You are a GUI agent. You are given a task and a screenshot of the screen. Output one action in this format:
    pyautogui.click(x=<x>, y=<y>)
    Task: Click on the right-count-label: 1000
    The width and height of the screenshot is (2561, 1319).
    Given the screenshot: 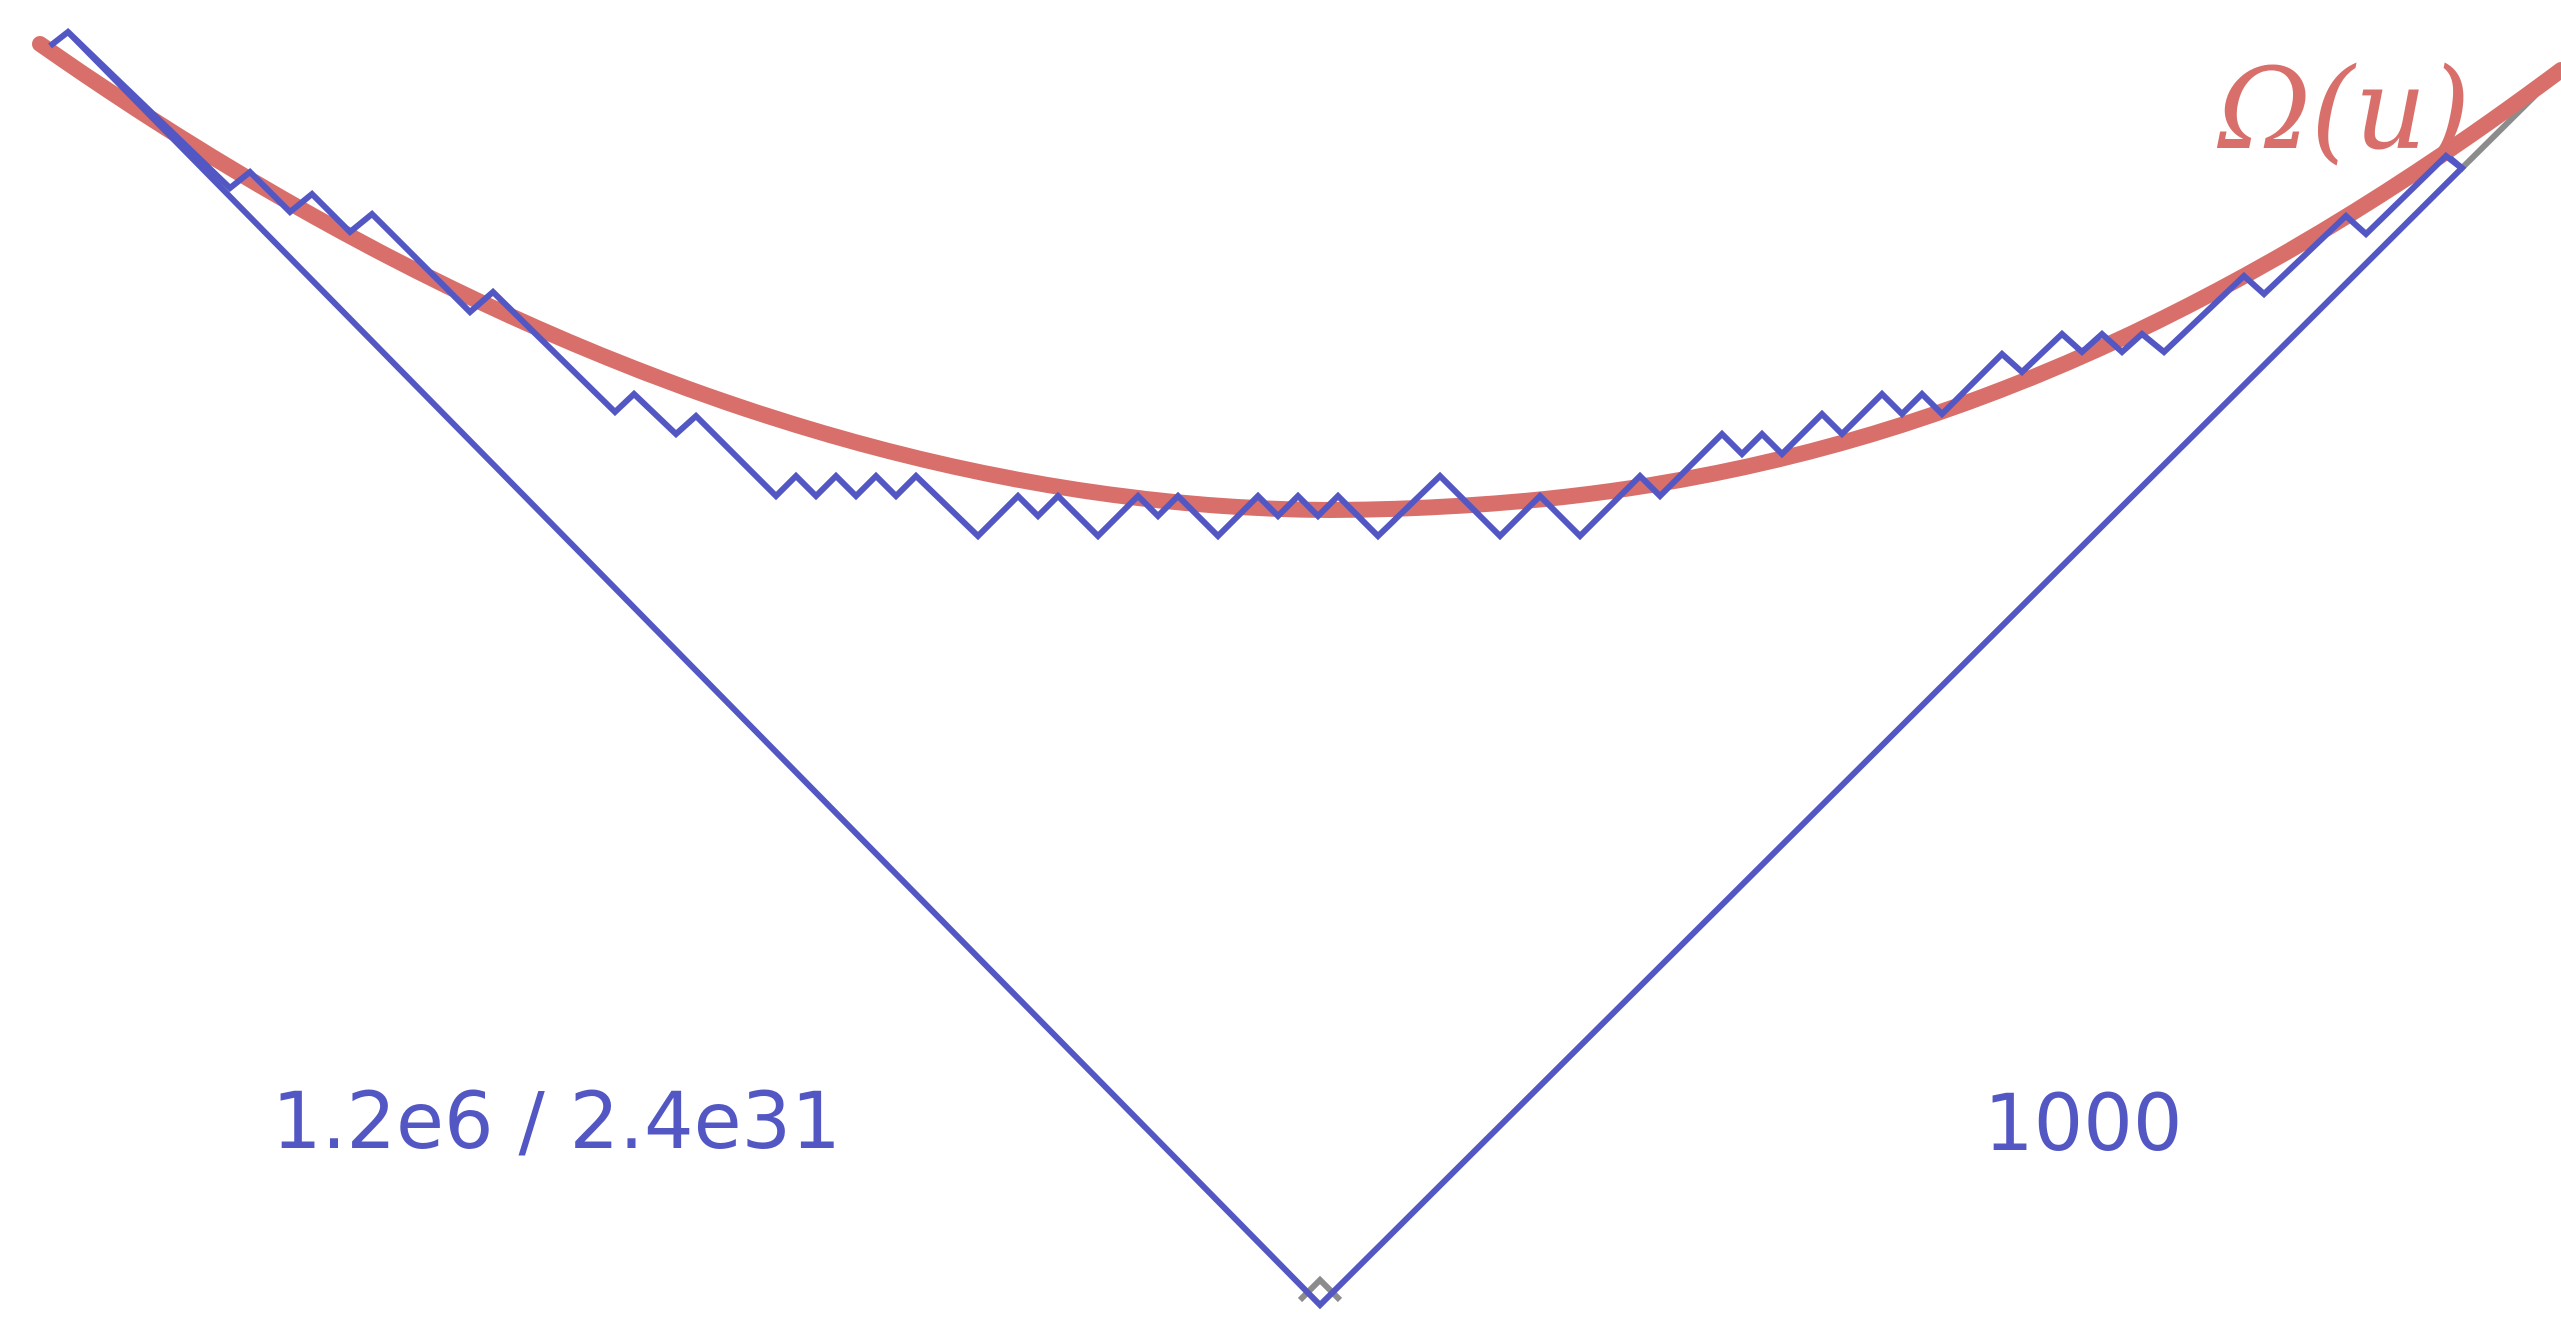 What is the action you would take?
    pyautogui.click(x=2083, y=1124)
    